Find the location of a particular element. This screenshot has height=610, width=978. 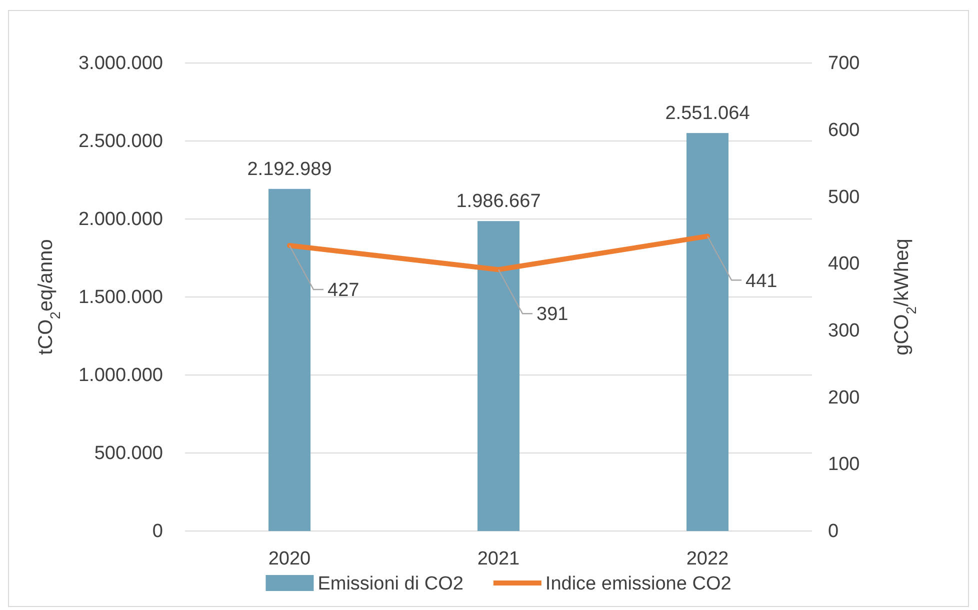

x-tick-label: 2021 is located at coordinates (498, 559).